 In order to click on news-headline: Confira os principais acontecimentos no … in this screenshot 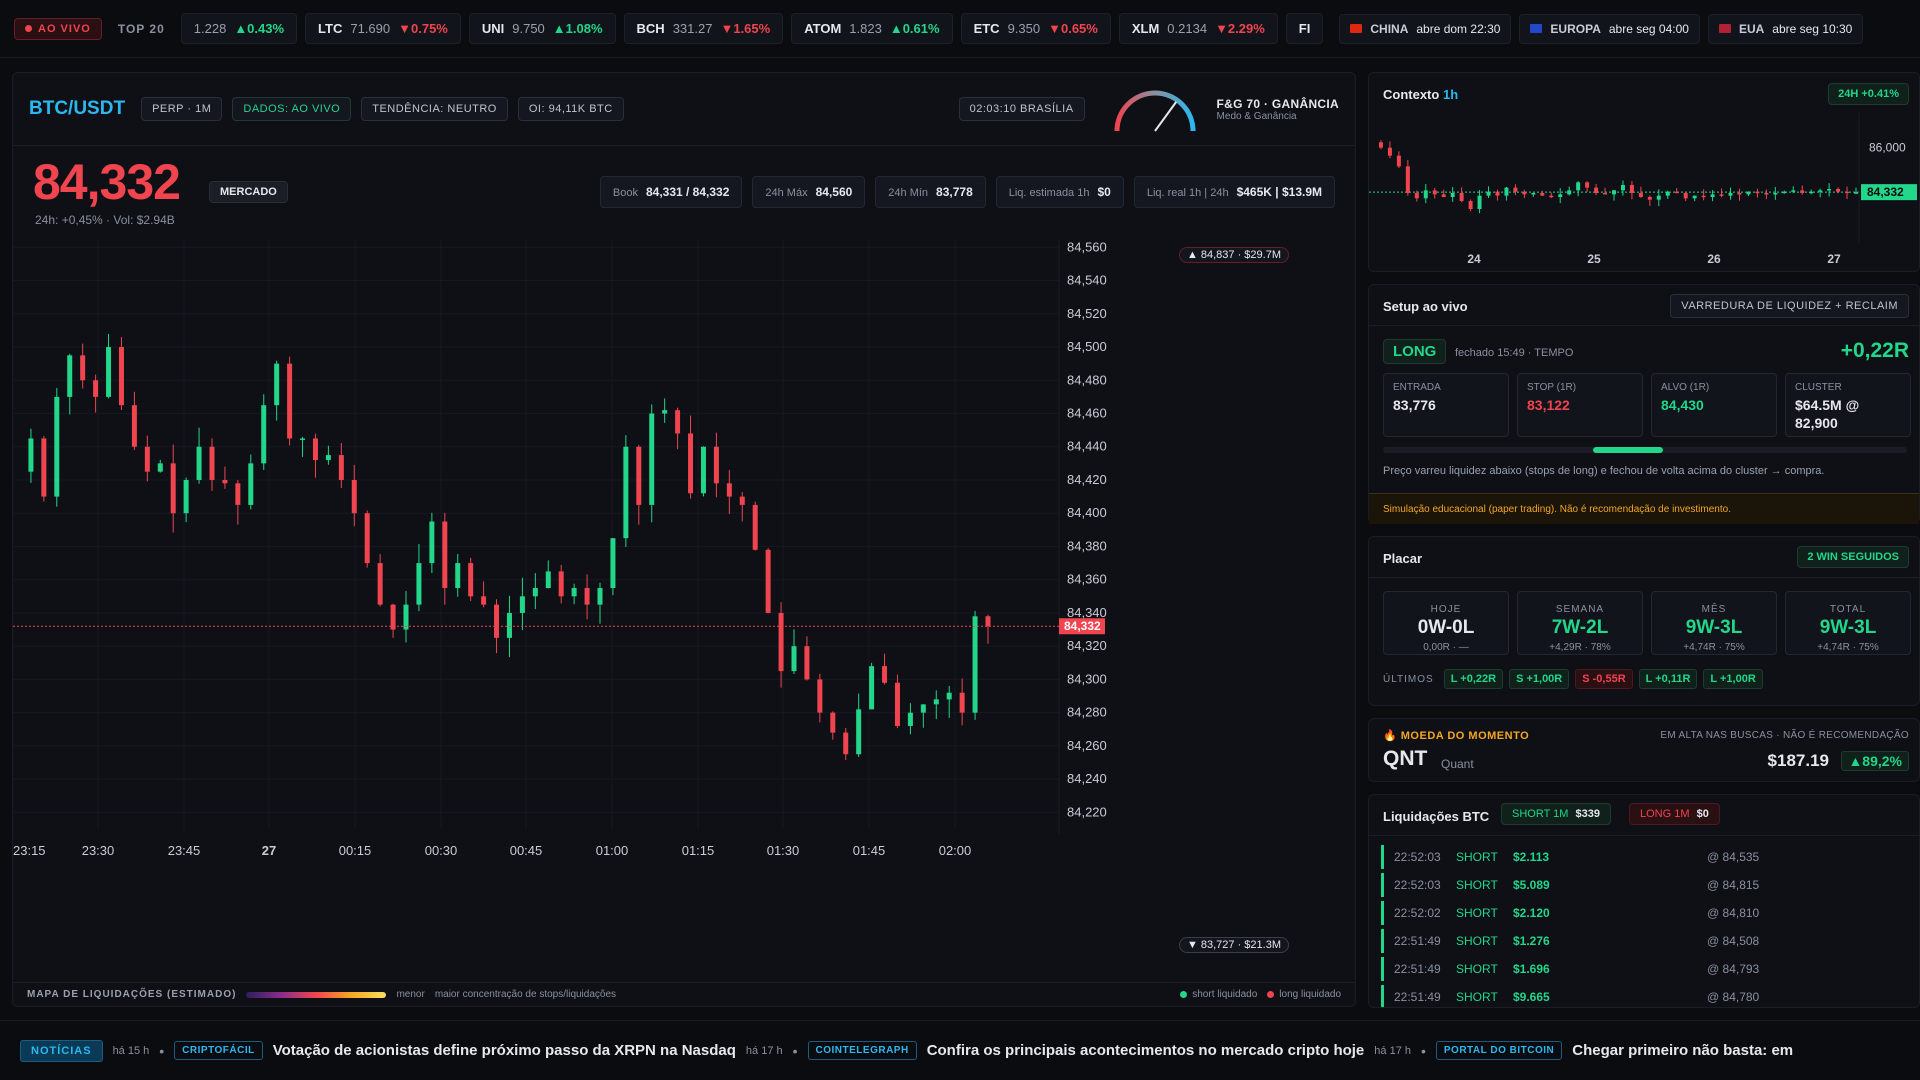, I will do `click(1145, 1050)`.